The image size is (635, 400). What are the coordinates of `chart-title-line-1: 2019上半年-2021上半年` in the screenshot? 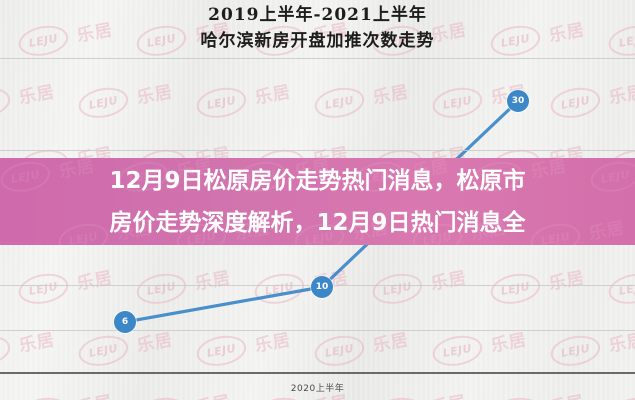 It's located at (317, 15).